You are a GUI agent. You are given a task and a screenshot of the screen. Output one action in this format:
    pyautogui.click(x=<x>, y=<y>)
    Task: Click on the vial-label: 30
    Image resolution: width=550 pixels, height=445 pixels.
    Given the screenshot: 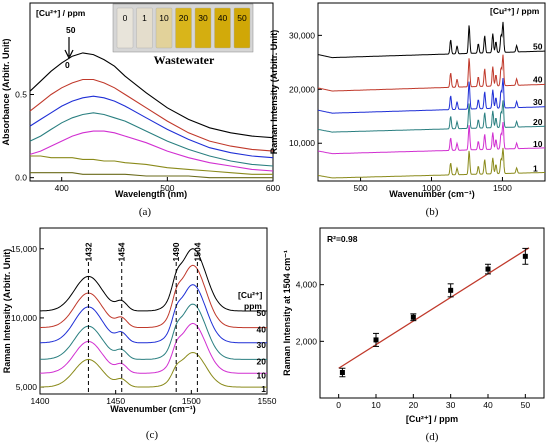 What is the action you would take?
    pyautogui.click(x=203, y=18)
    